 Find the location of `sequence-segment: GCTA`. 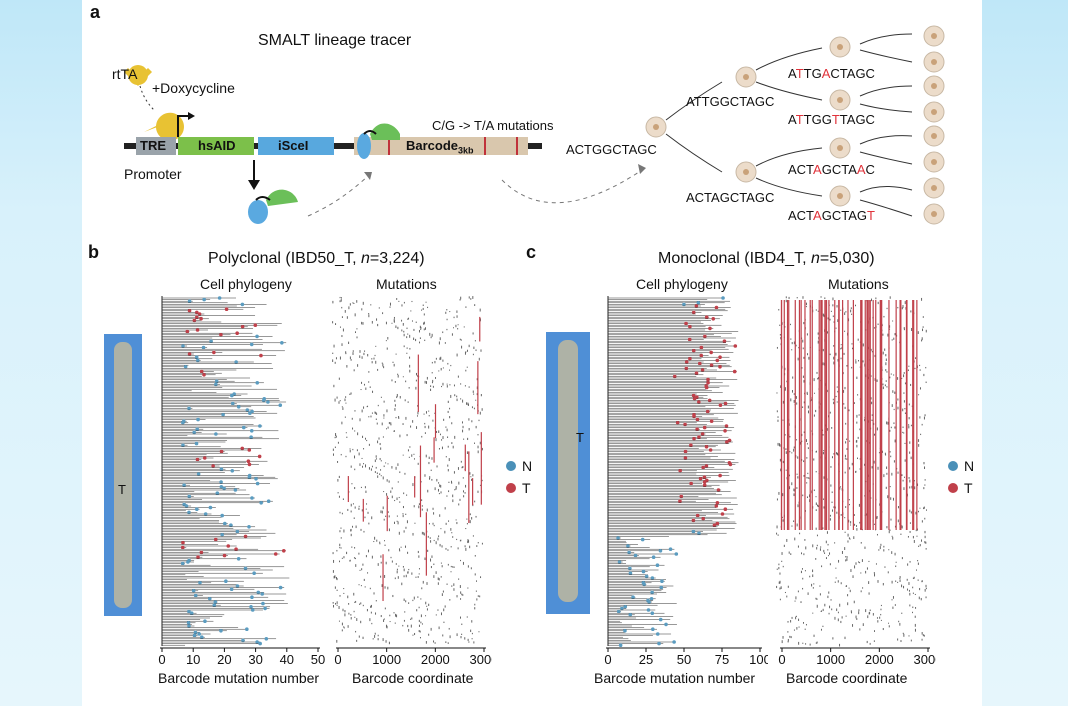

sequence-segment: GCTA is located at coordinates (839, 169).